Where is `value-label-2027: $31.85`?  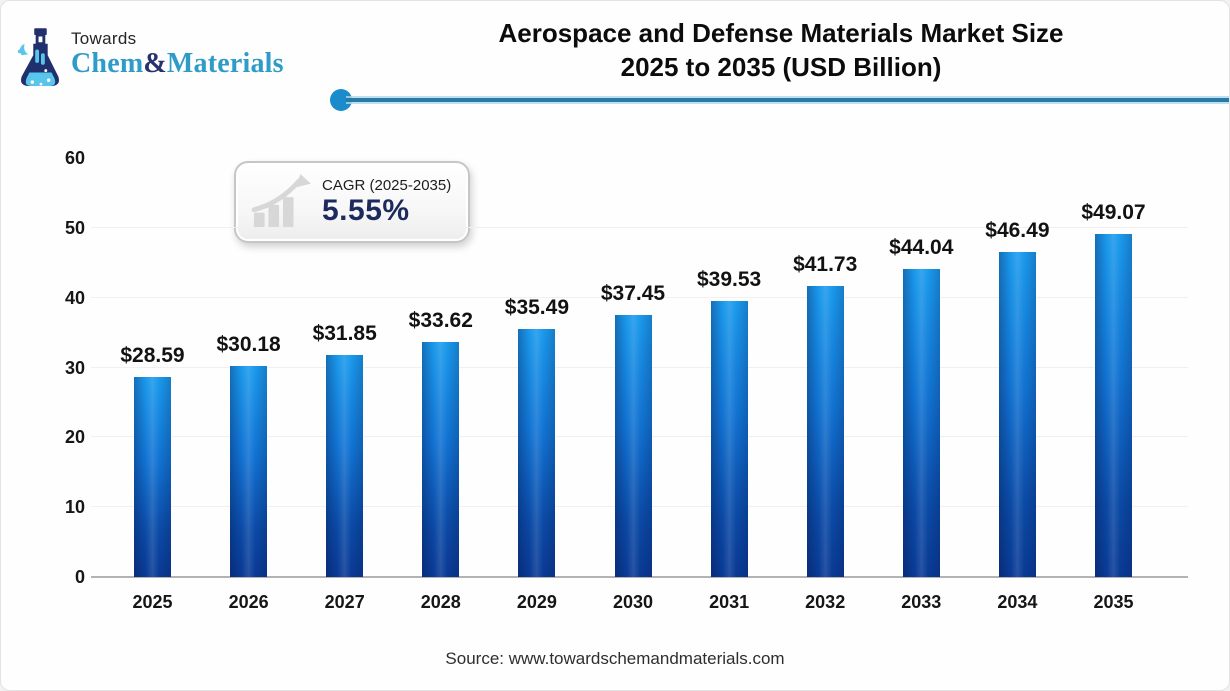
value-label-2027: $31.85 is located at coordinates (344, 333).